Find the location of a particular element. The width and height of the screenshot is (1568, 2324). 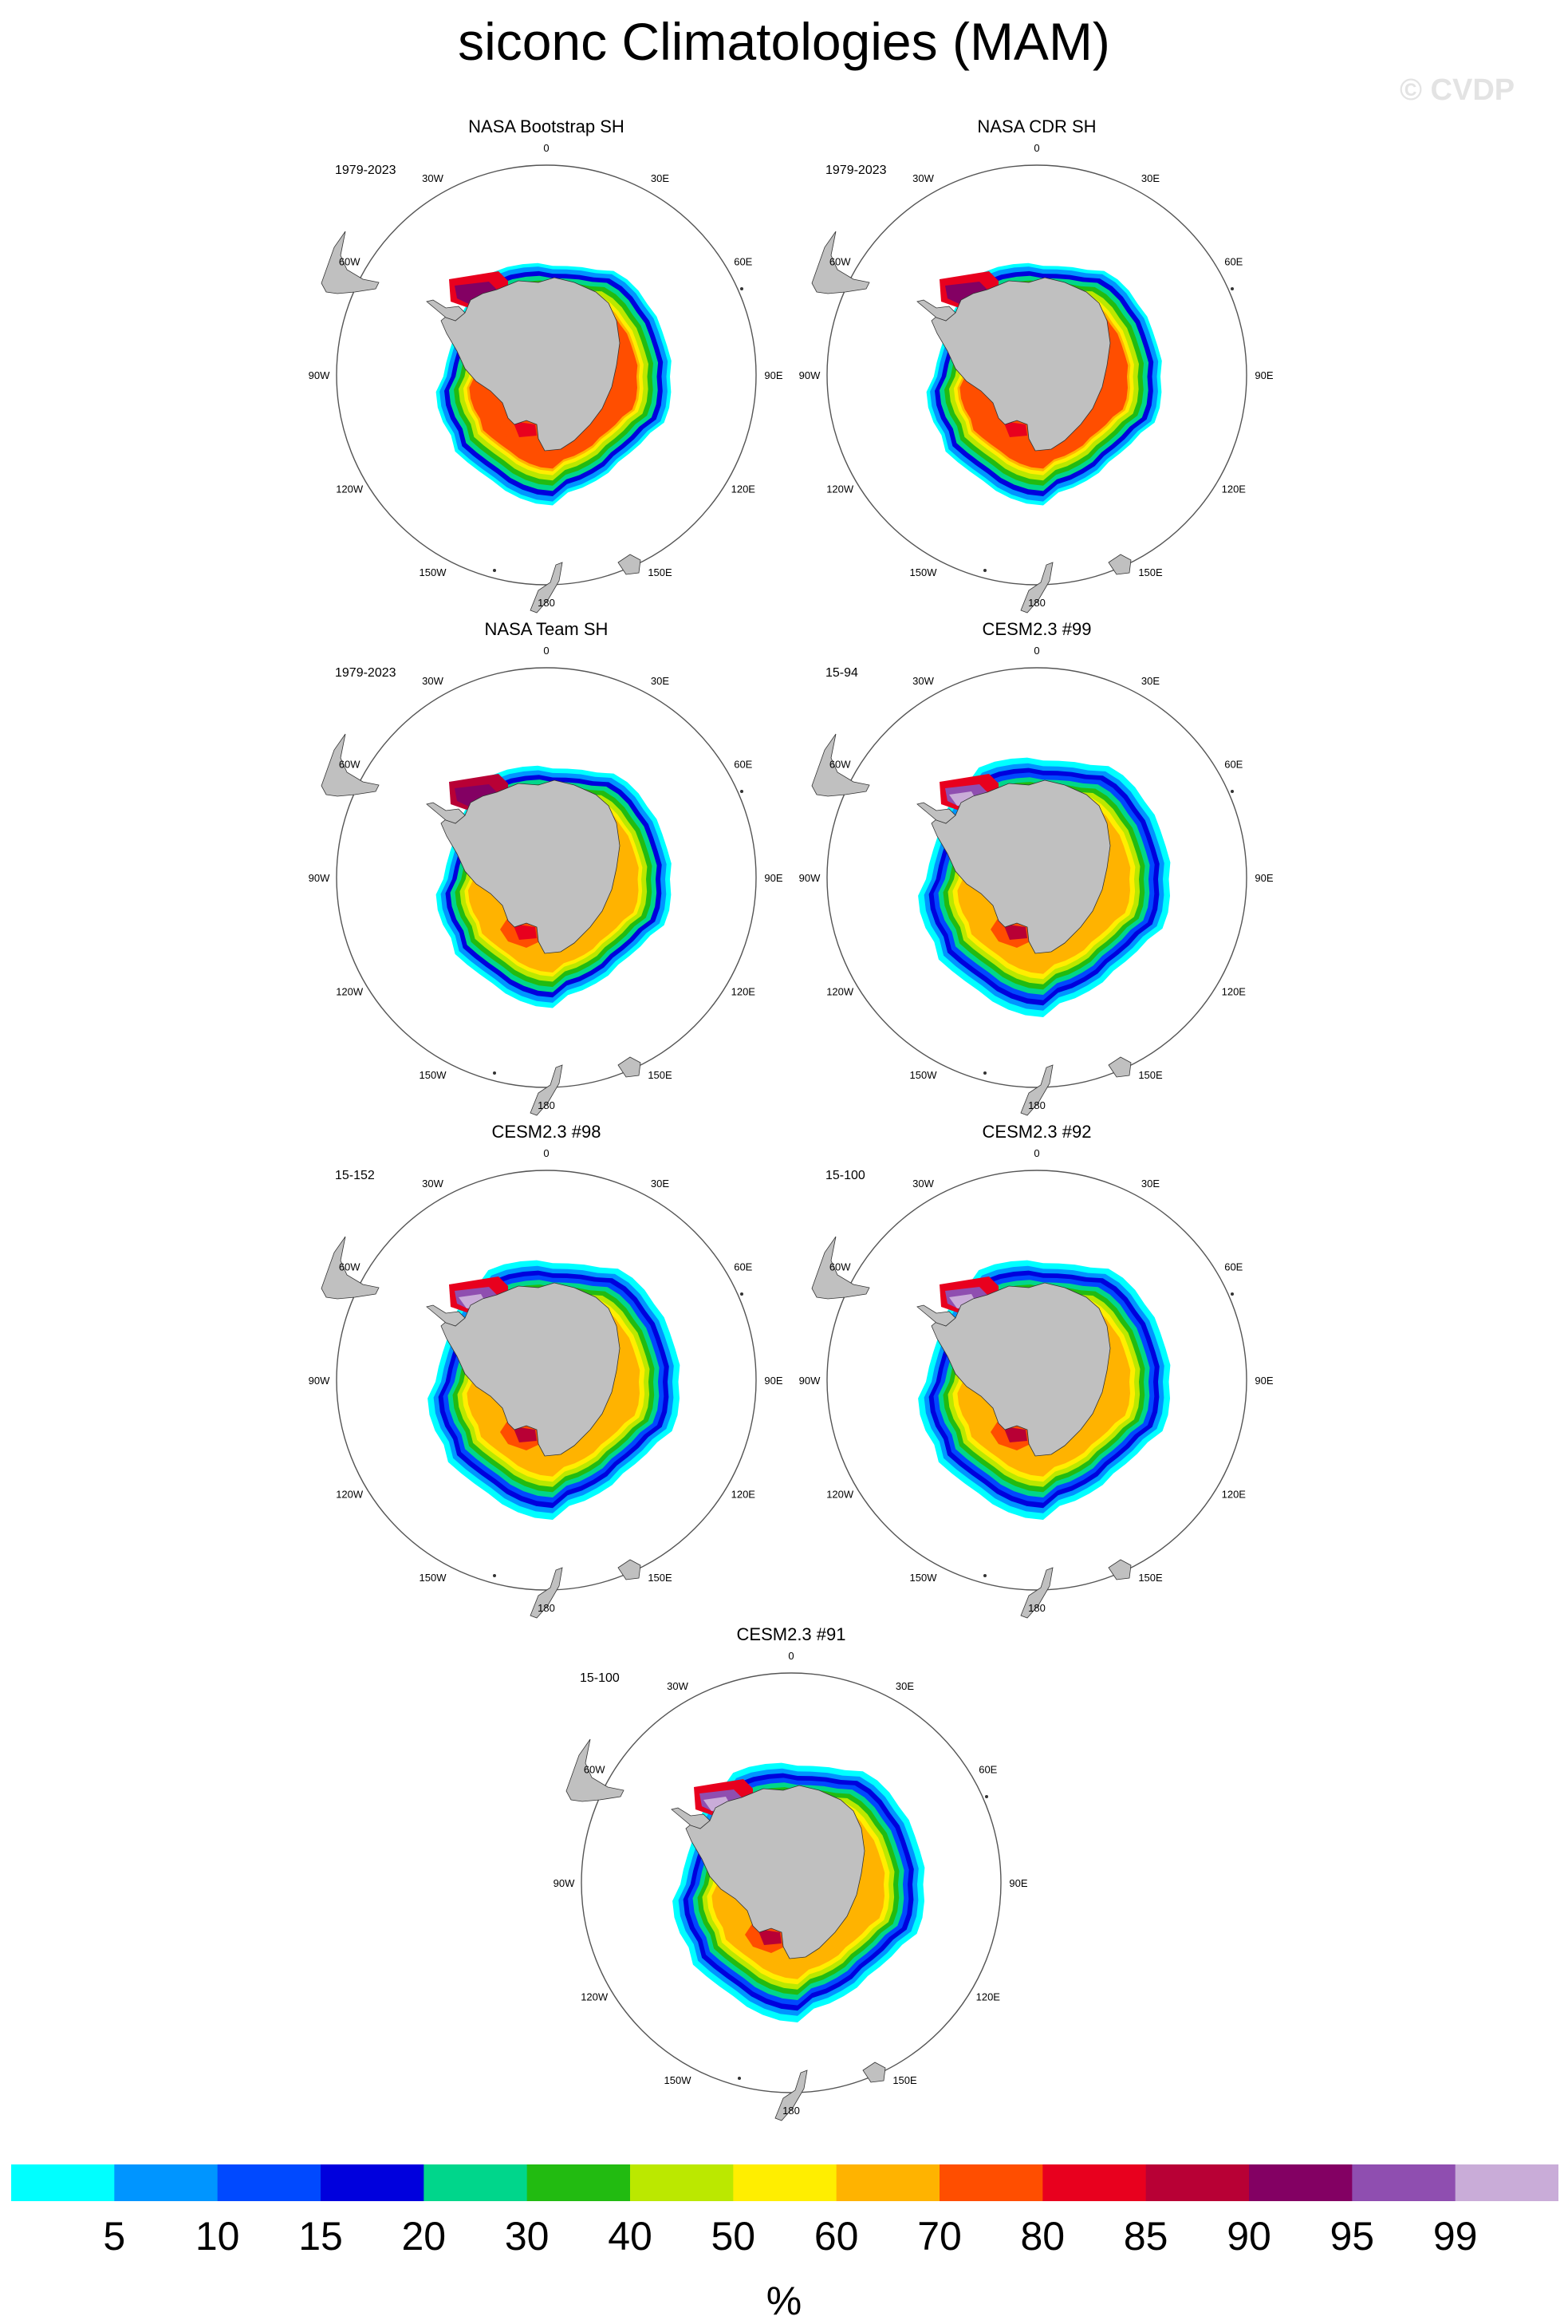

colorbar-tick-label: 5 is located at coordinates (114, 2236).